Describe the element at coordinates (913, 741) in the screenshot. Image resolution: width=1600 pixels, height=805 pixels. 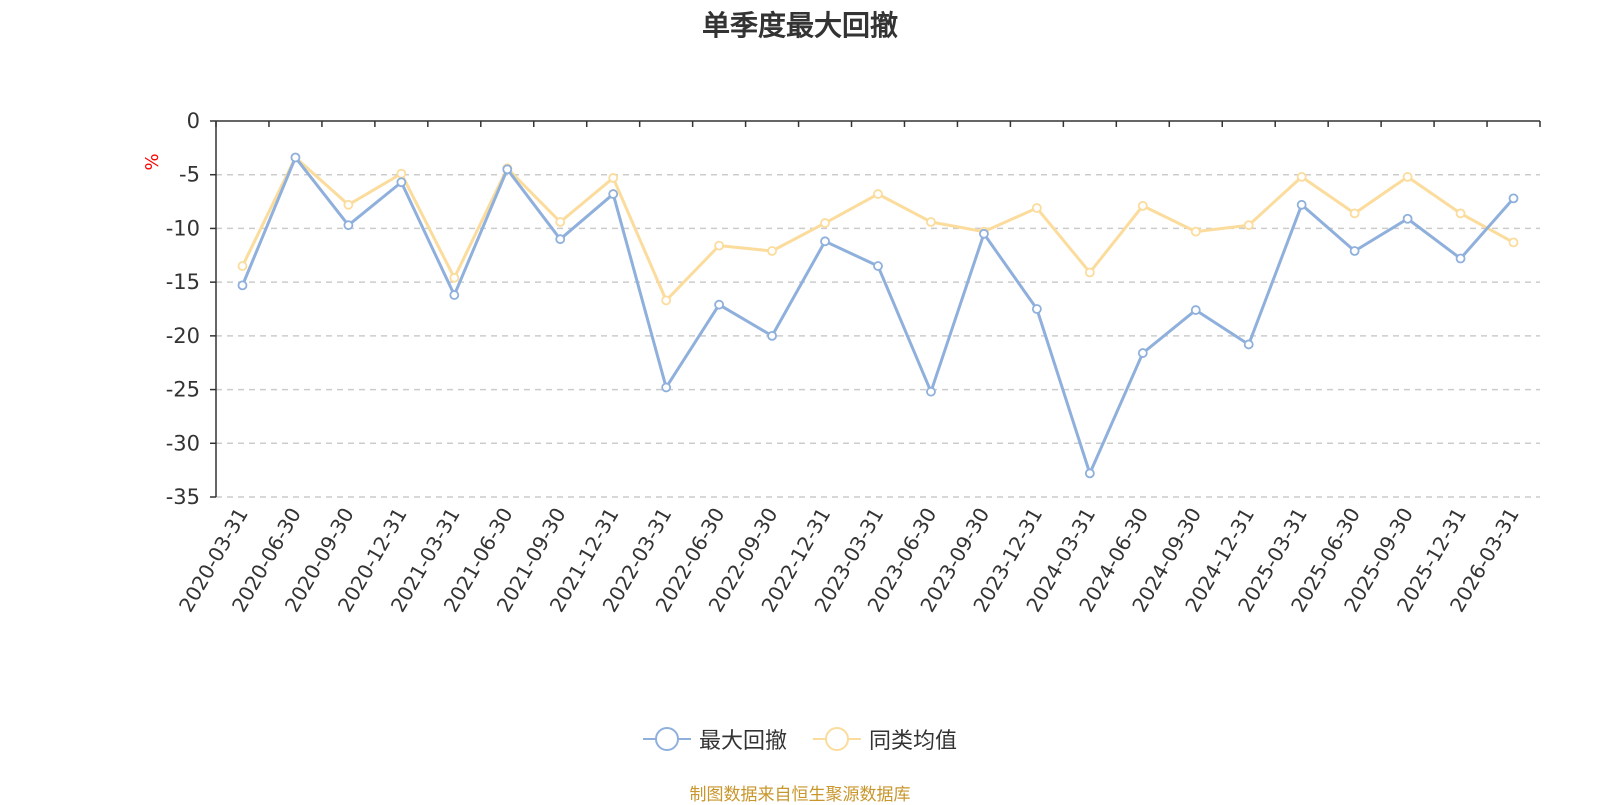
I see `legend-label-peer-average: 同类均值` at that location.